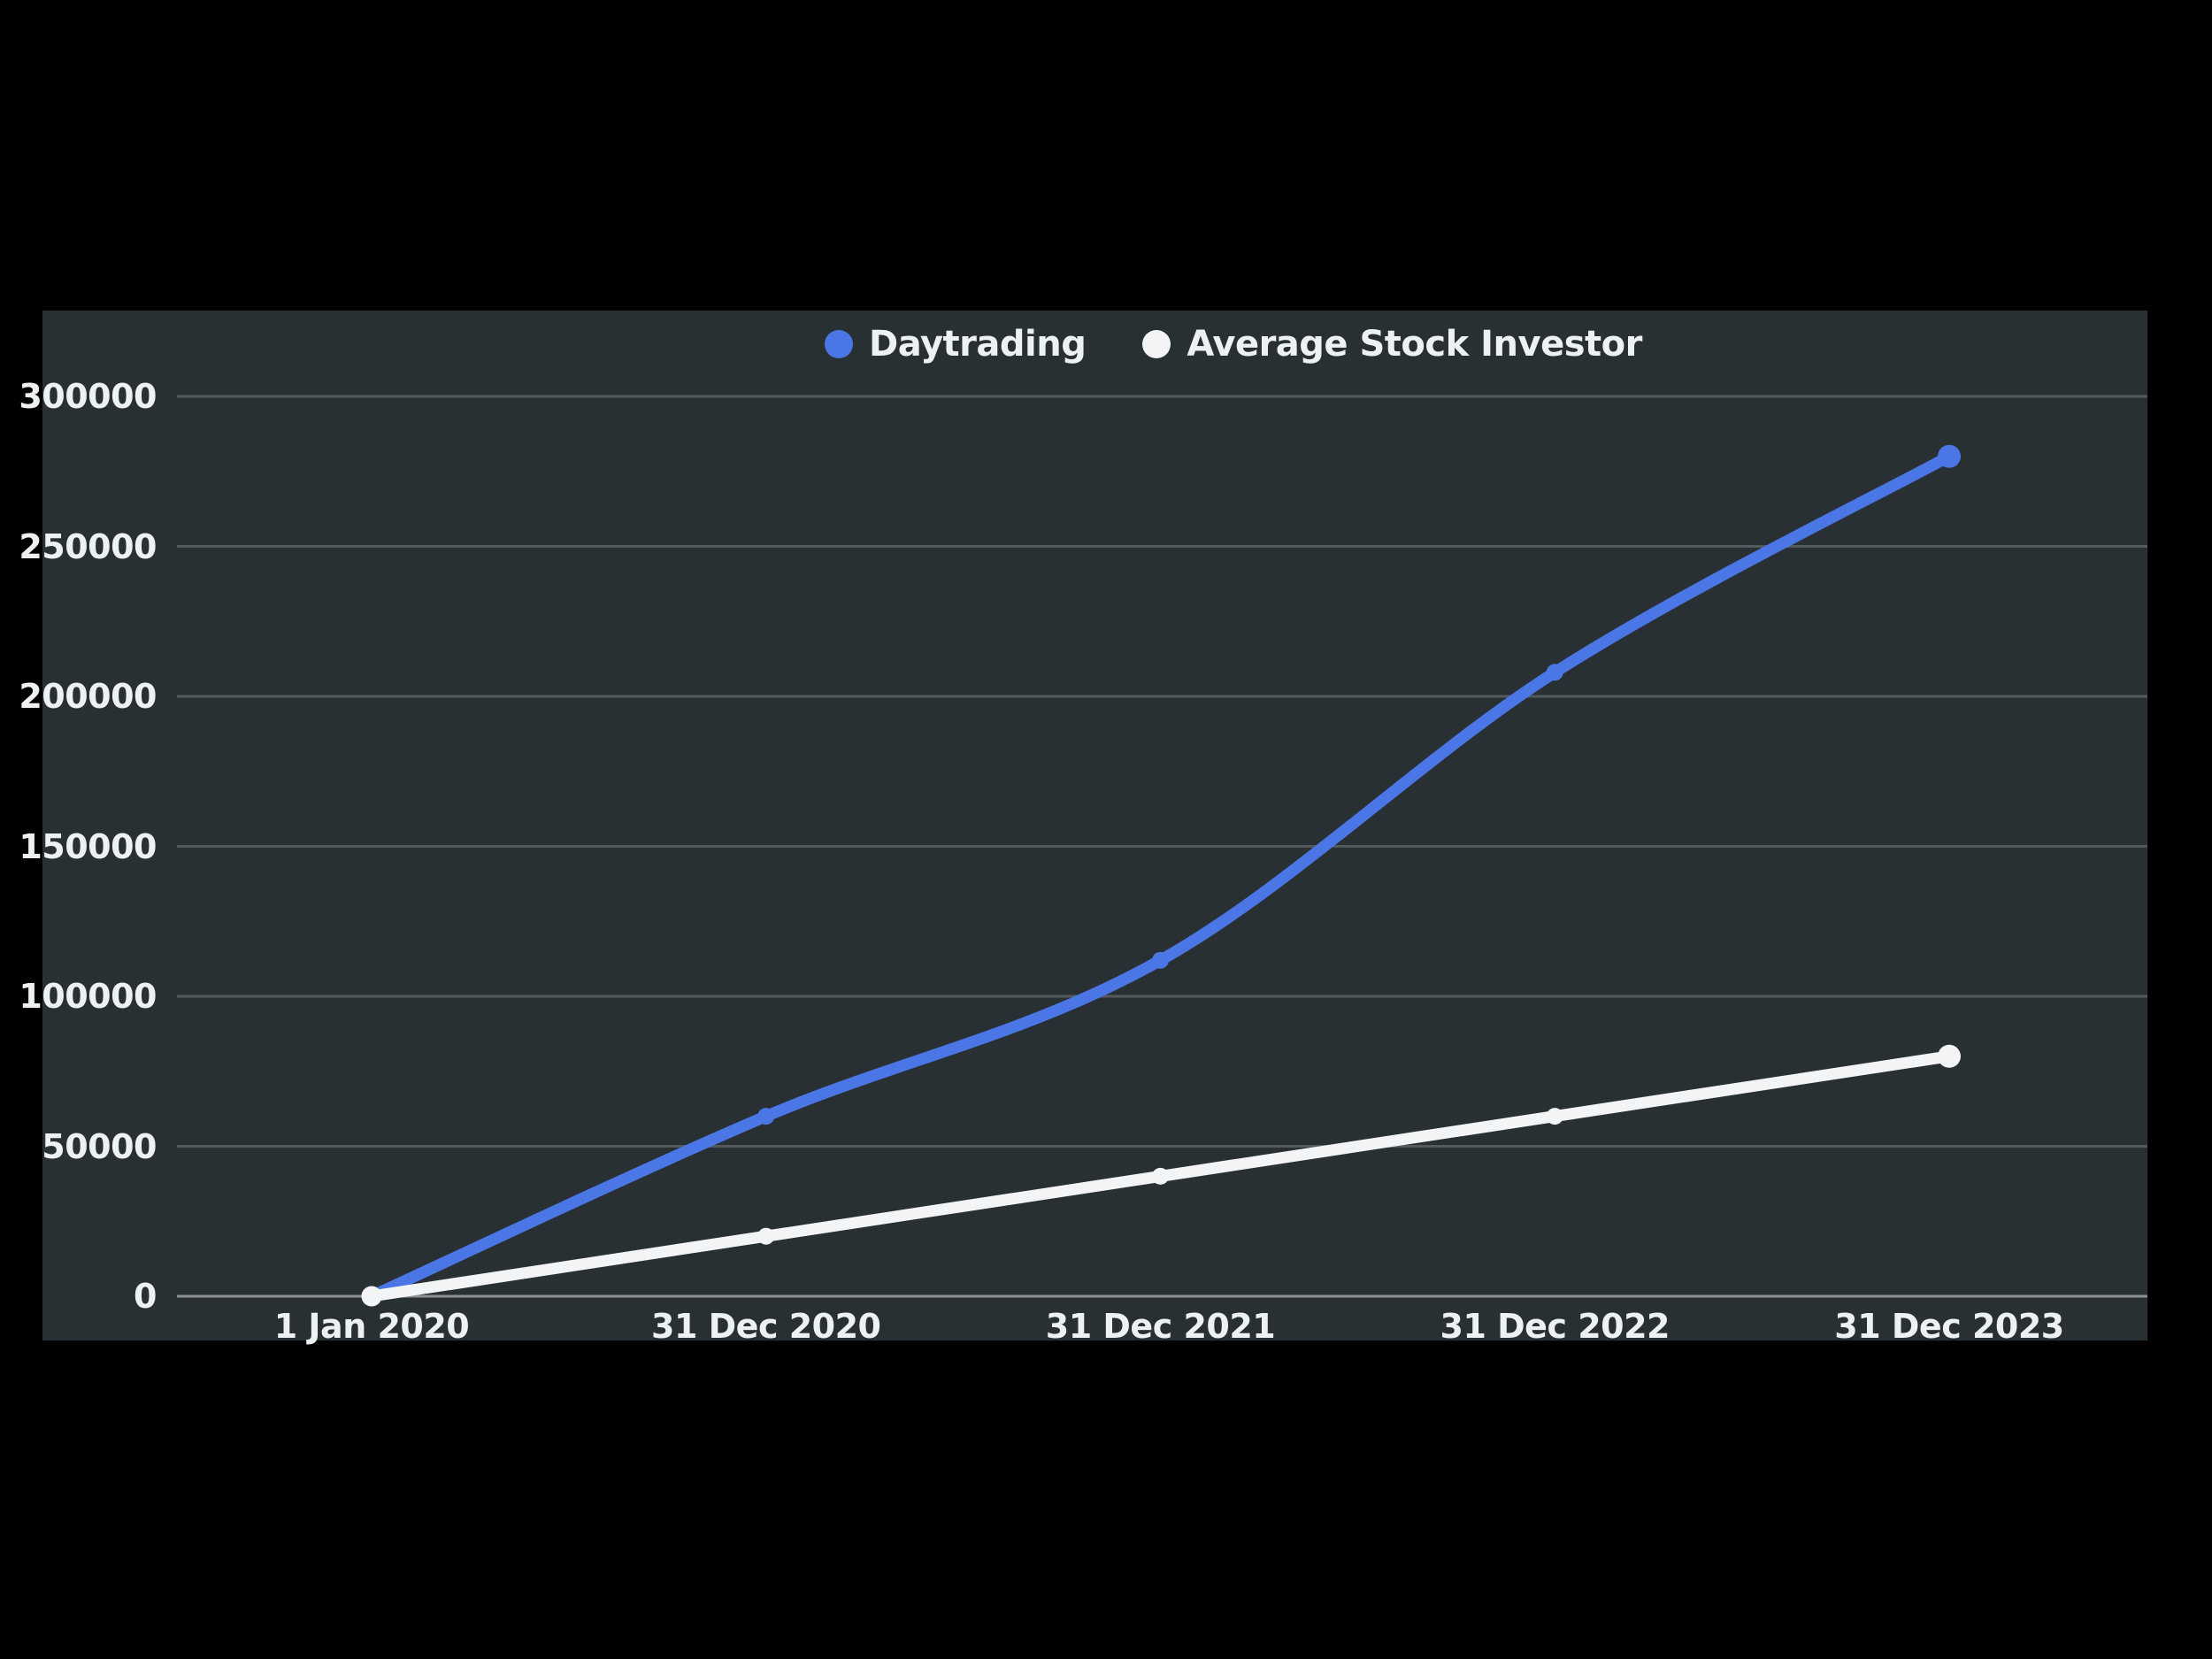 The image size is (2212, 1659). Describe the element at coordinates (88, 846) in the screenshot. I see `y-axis-tick-label: 150000` at that location.